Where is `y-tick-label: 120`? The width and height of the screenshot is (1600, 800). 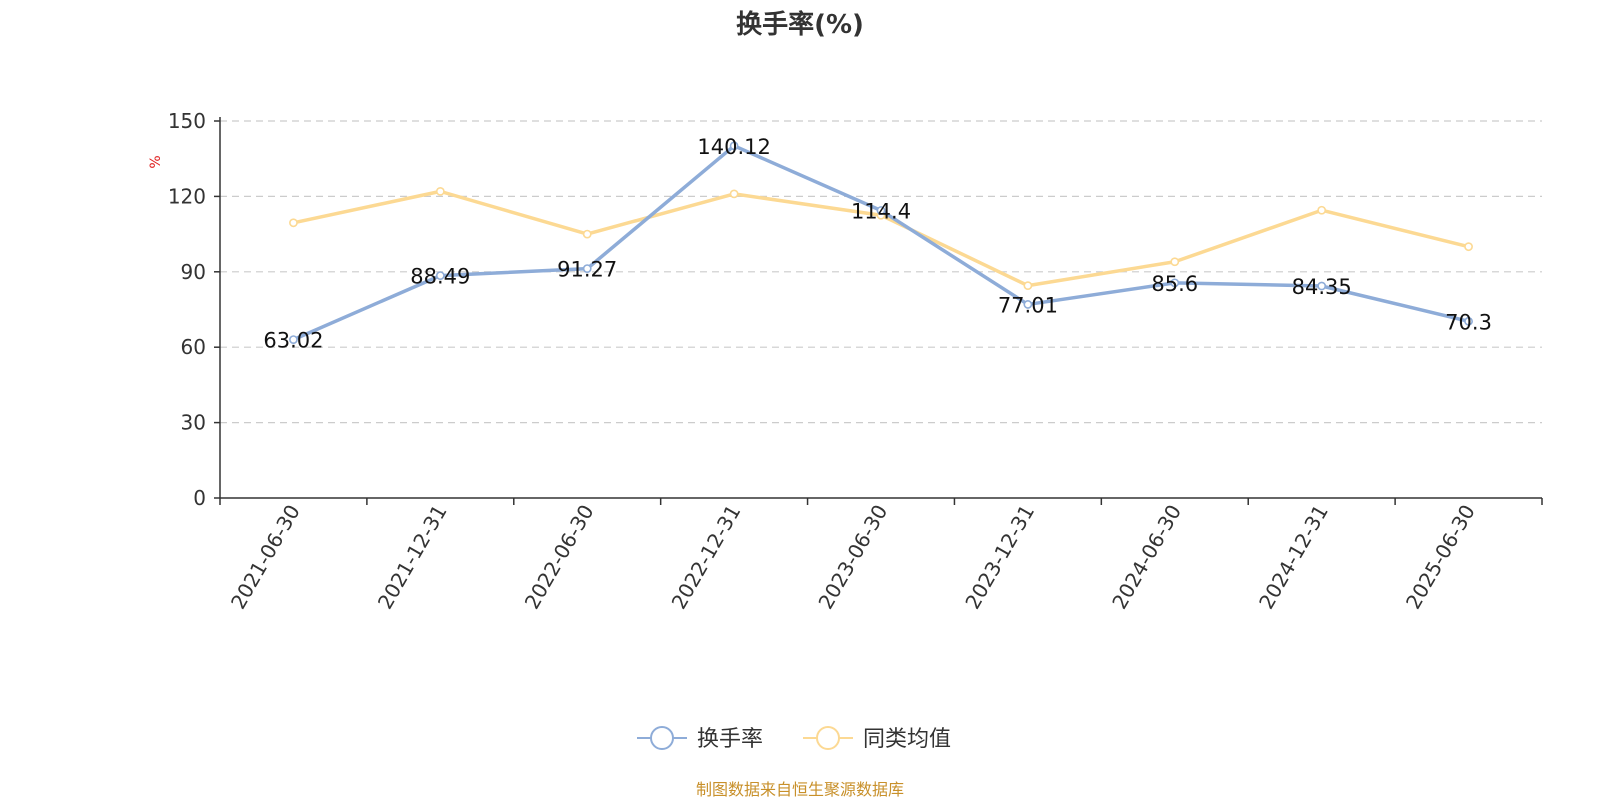
y-tick-label: 120 is located at coordinates (187, 196).